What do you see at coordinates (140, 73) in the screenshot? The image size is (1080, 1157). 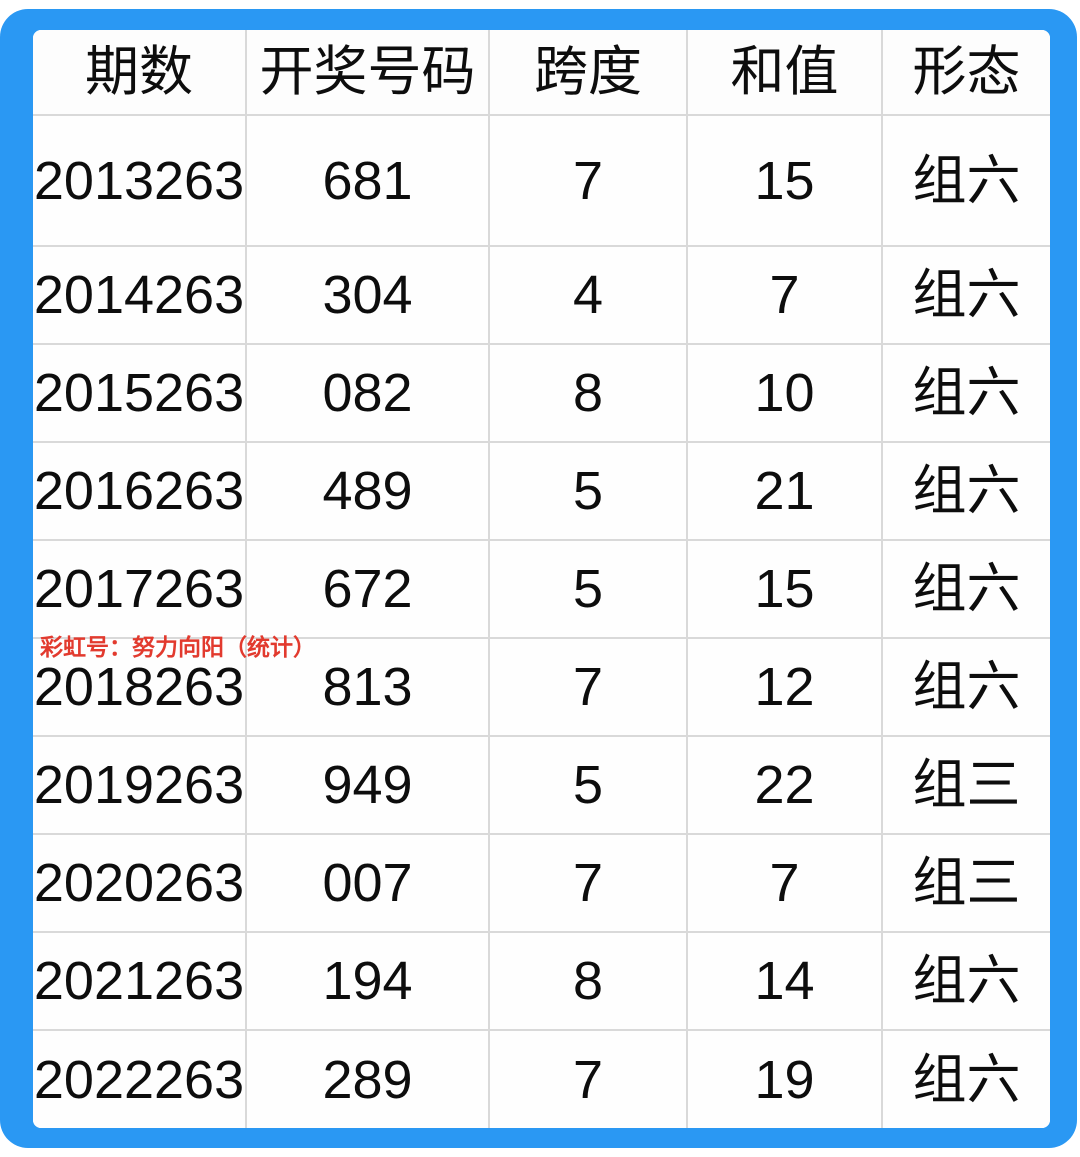 I see `header-cell: 期数` at bounding box center [140, 73].